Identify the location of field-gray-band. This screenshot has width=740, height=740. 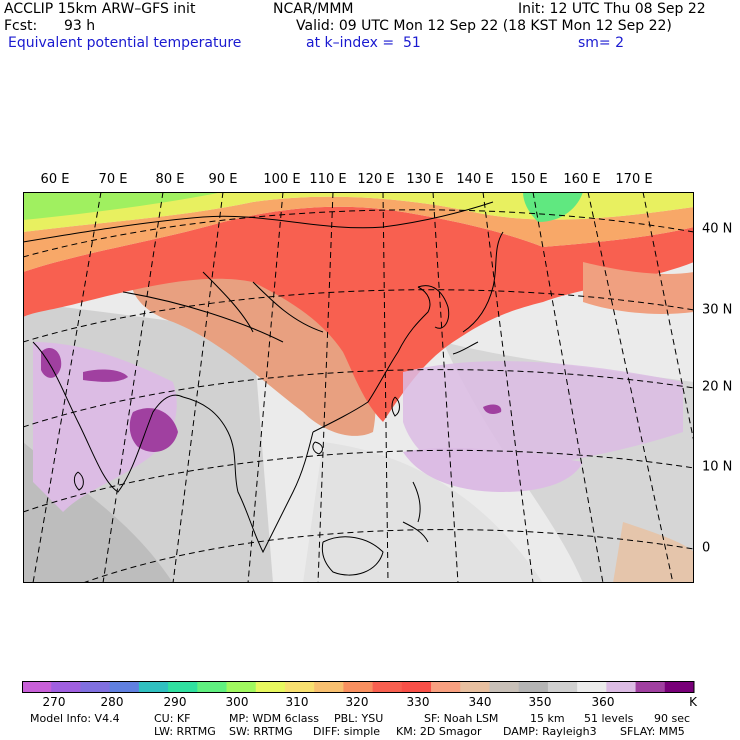
(423, 512).